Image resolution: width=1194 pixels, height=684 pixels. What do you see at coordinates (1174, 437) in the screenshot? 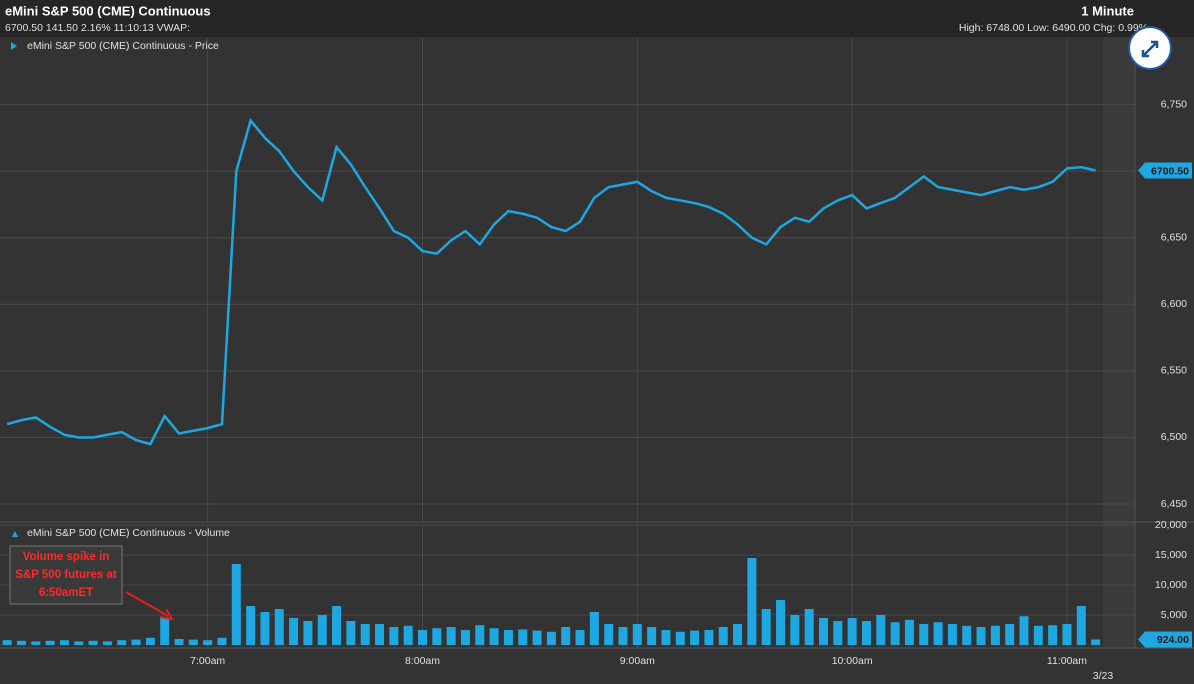
I see `y-tick-label: 6,500` at bounding box center [1174, 437].